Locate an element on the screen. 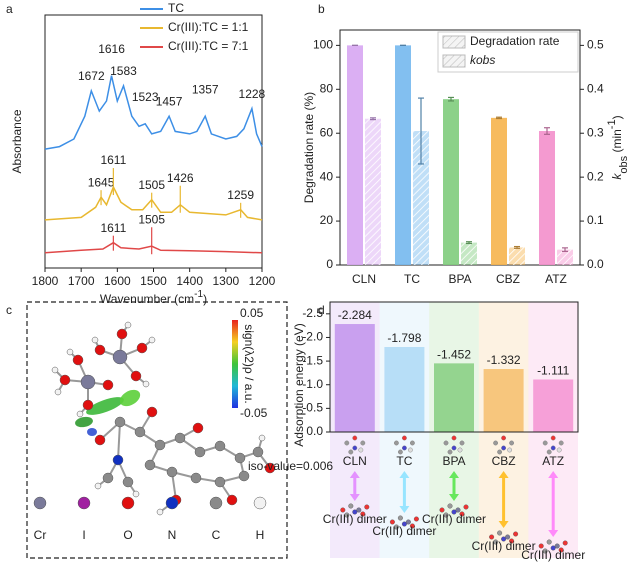 This screenshot has width=633, height=564. x-tick-label: ATZ is located at coordinates (556, 279).